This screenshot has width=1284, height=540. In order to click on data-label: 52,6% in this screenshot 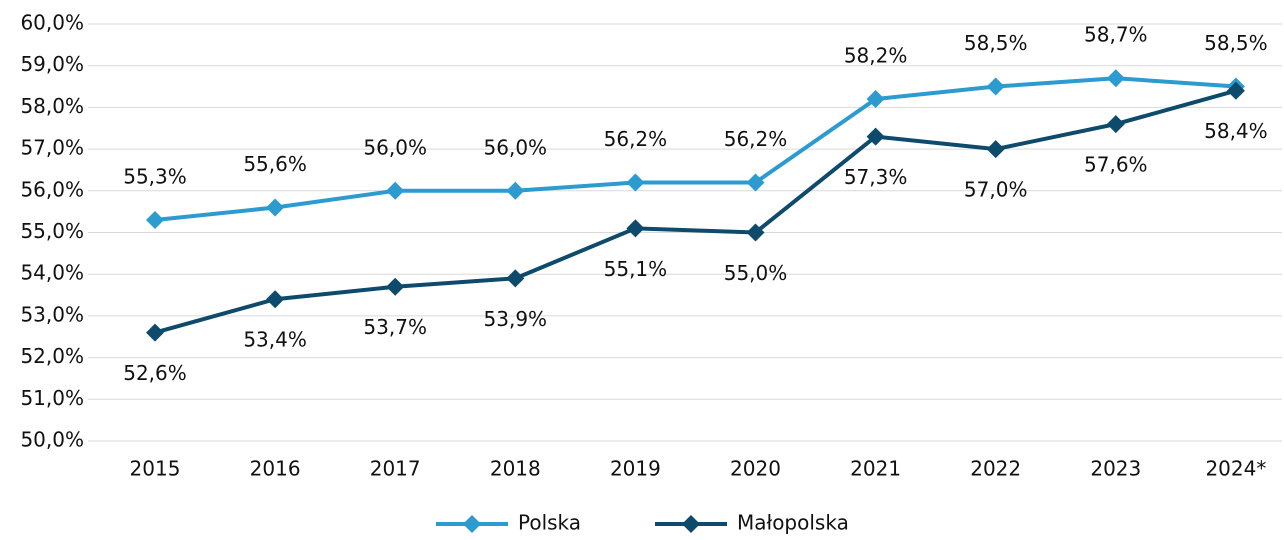, I will do `click(155, 373)`.